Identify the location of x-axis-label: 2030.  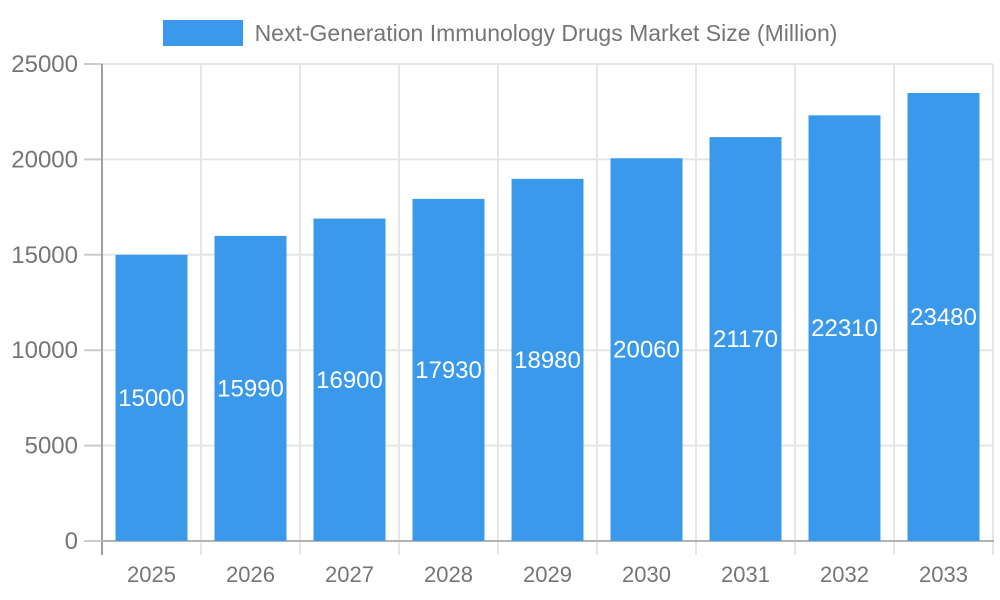
(646, 574).